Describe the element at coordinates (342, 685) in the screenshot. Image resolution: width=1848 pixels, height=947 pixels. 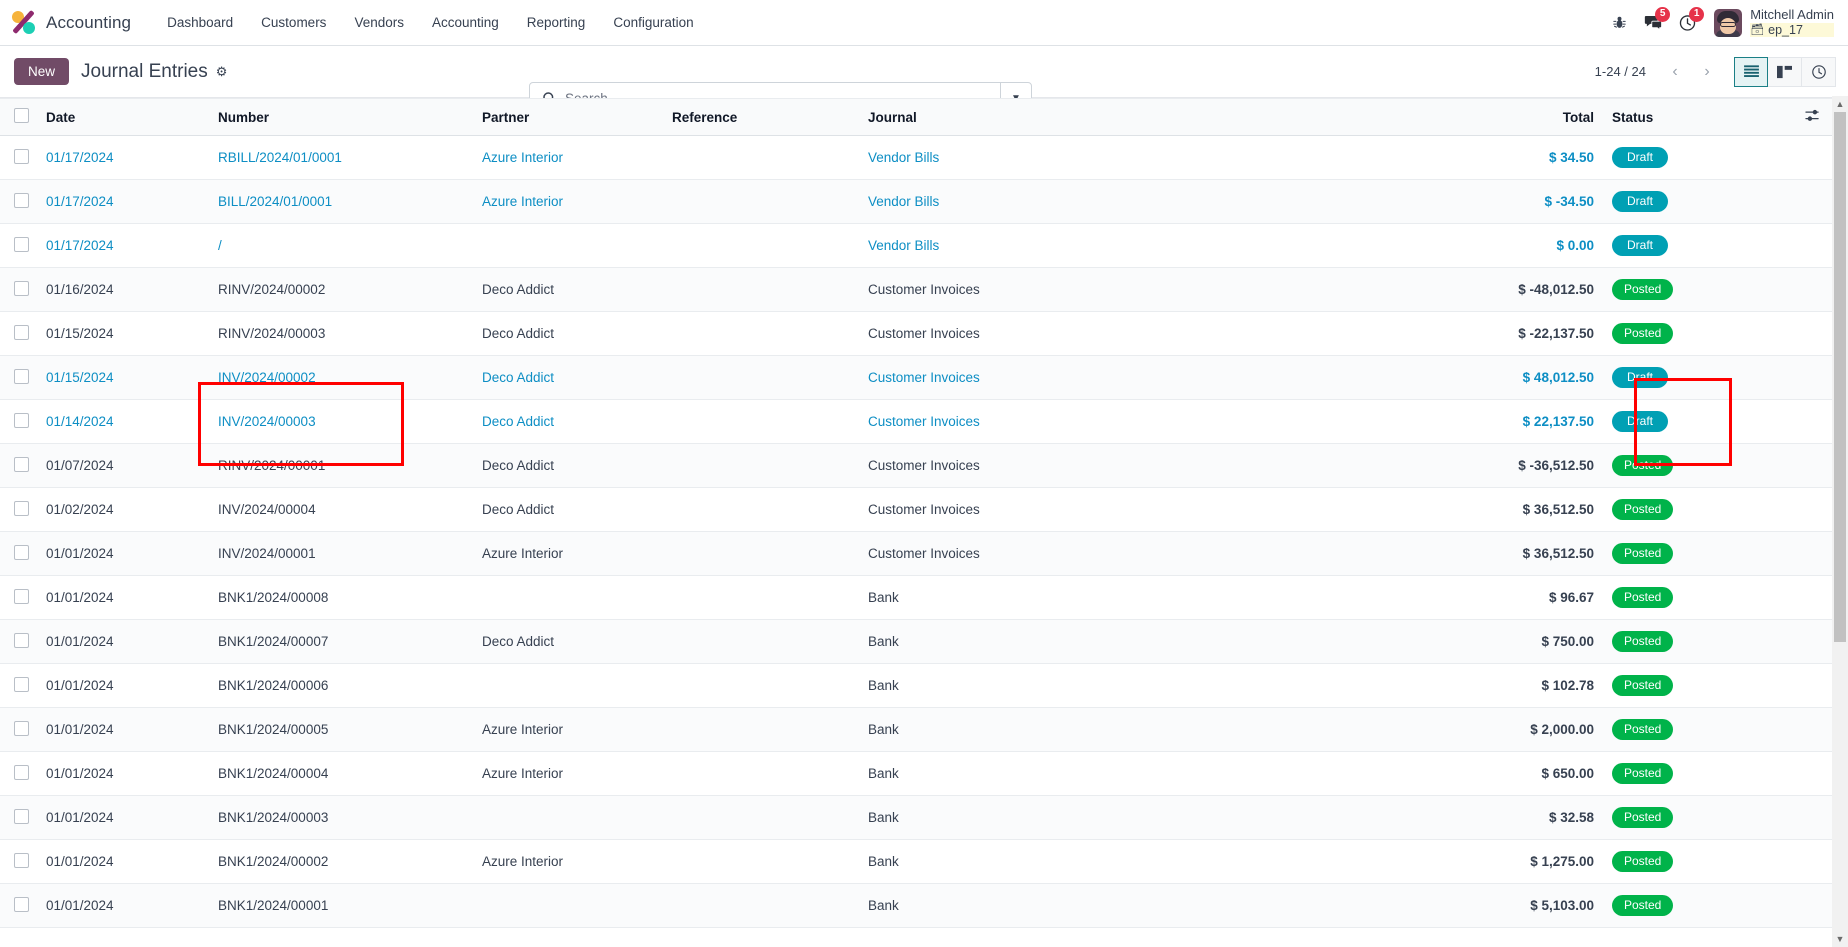
I see `cell-number: BNK1/2024/00006` at that location.